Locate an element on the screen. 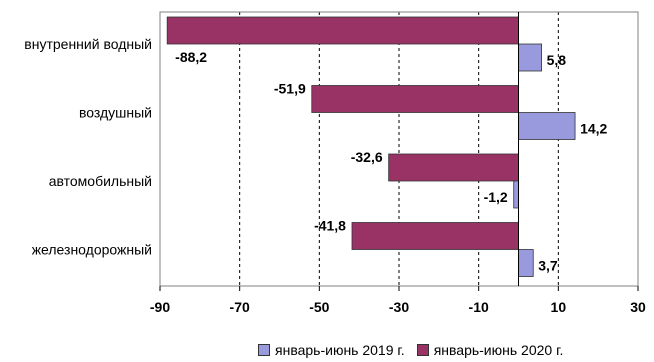  category-label: железнодорожный is located at coordinates (92, 250).